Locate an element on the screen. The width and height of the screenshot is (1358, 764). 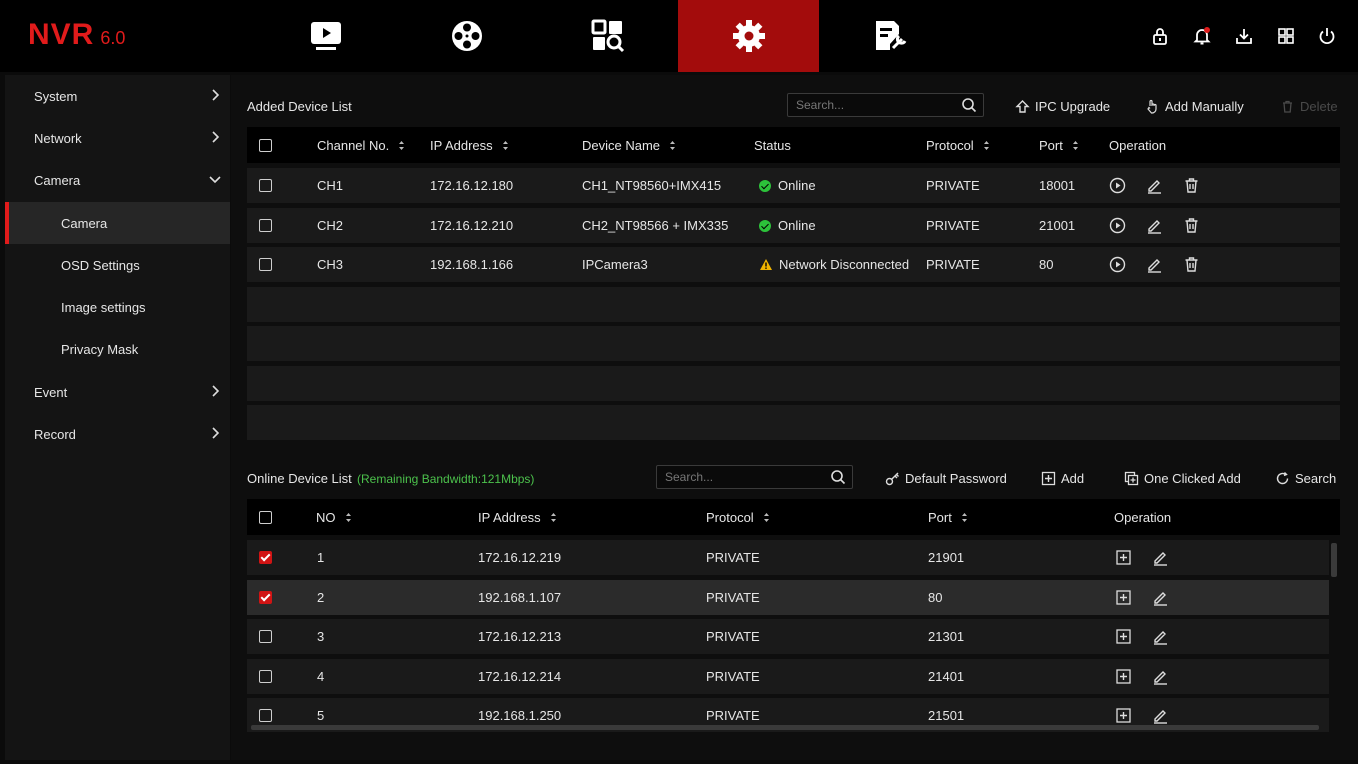
search-devices-button: Search is located at coordinates (1305, 478).